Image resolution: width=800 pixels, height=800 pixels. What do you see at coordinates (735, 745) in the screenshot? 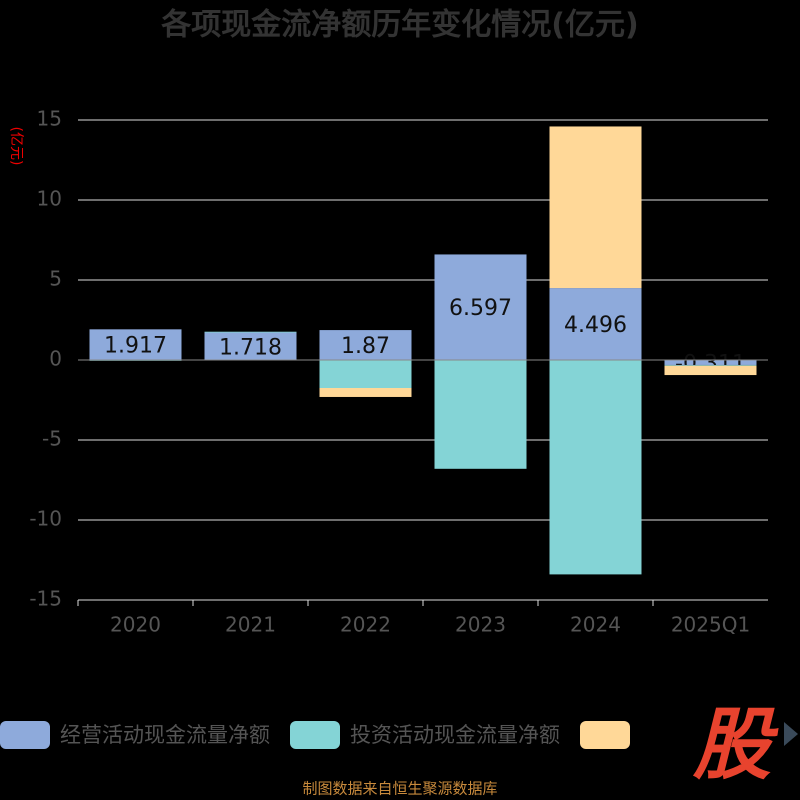
I see `watermark: 股` at bounding box center [735, 745].